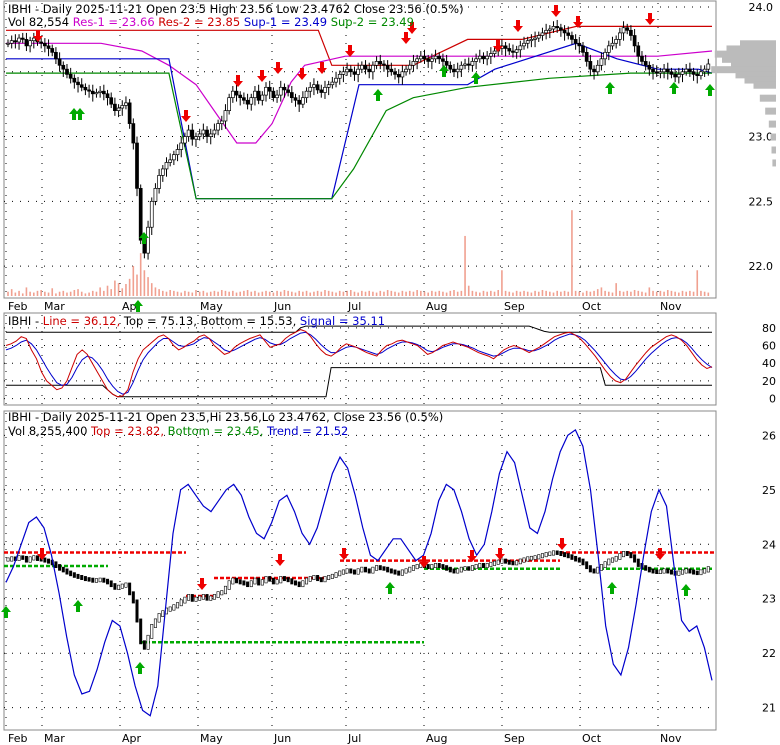 The height and width of the screenshot is (745, 780). I want to click on price-legend-part-4: Sup-2 = 23.49, so click(370, 22).